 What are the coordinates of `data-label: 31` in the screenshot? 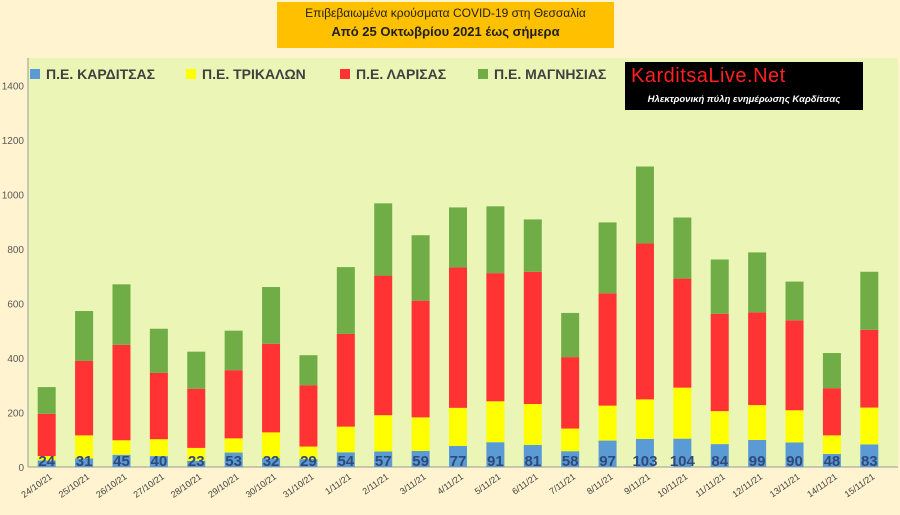 It's located at (84, 461).